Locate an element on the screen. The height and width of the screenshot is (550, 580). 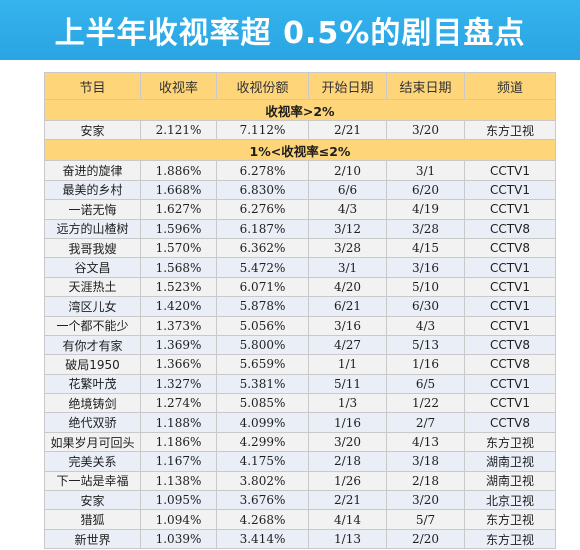
cell-program: 一诺无悔 is located at coordinates (92, 209).